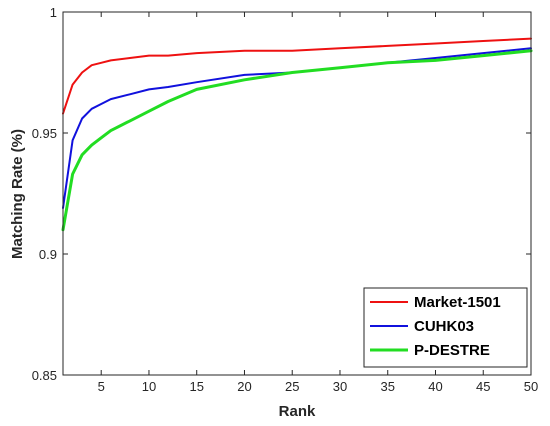 Image resolution: width=550 pixels, height=426 pixels. I want to click on x-tick-label: 50, so click(531, 386).